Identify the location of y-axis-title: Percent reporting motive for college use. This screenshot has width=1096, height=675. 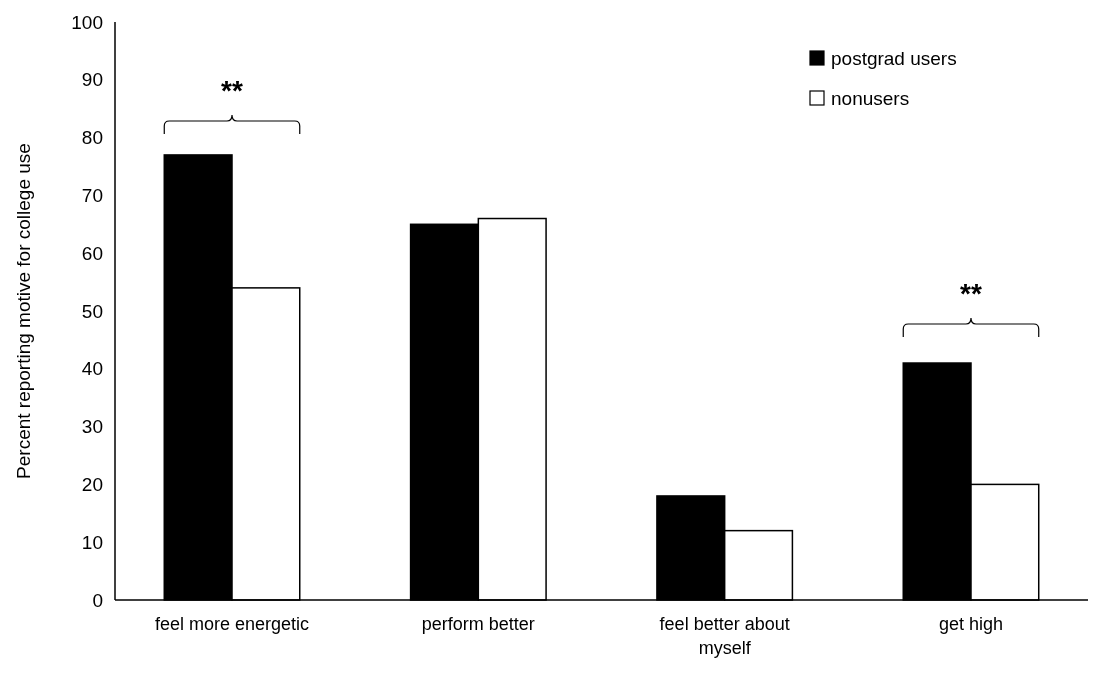
(23, 311).